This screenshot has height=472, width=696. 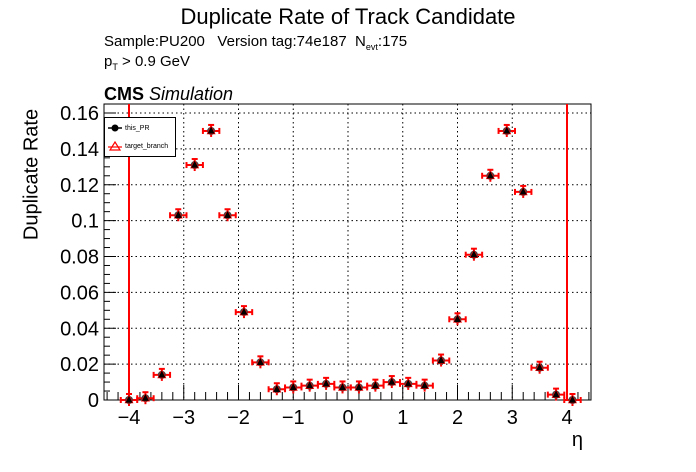 I want to click on nevt-value: :175, so click(x=392, y=41).